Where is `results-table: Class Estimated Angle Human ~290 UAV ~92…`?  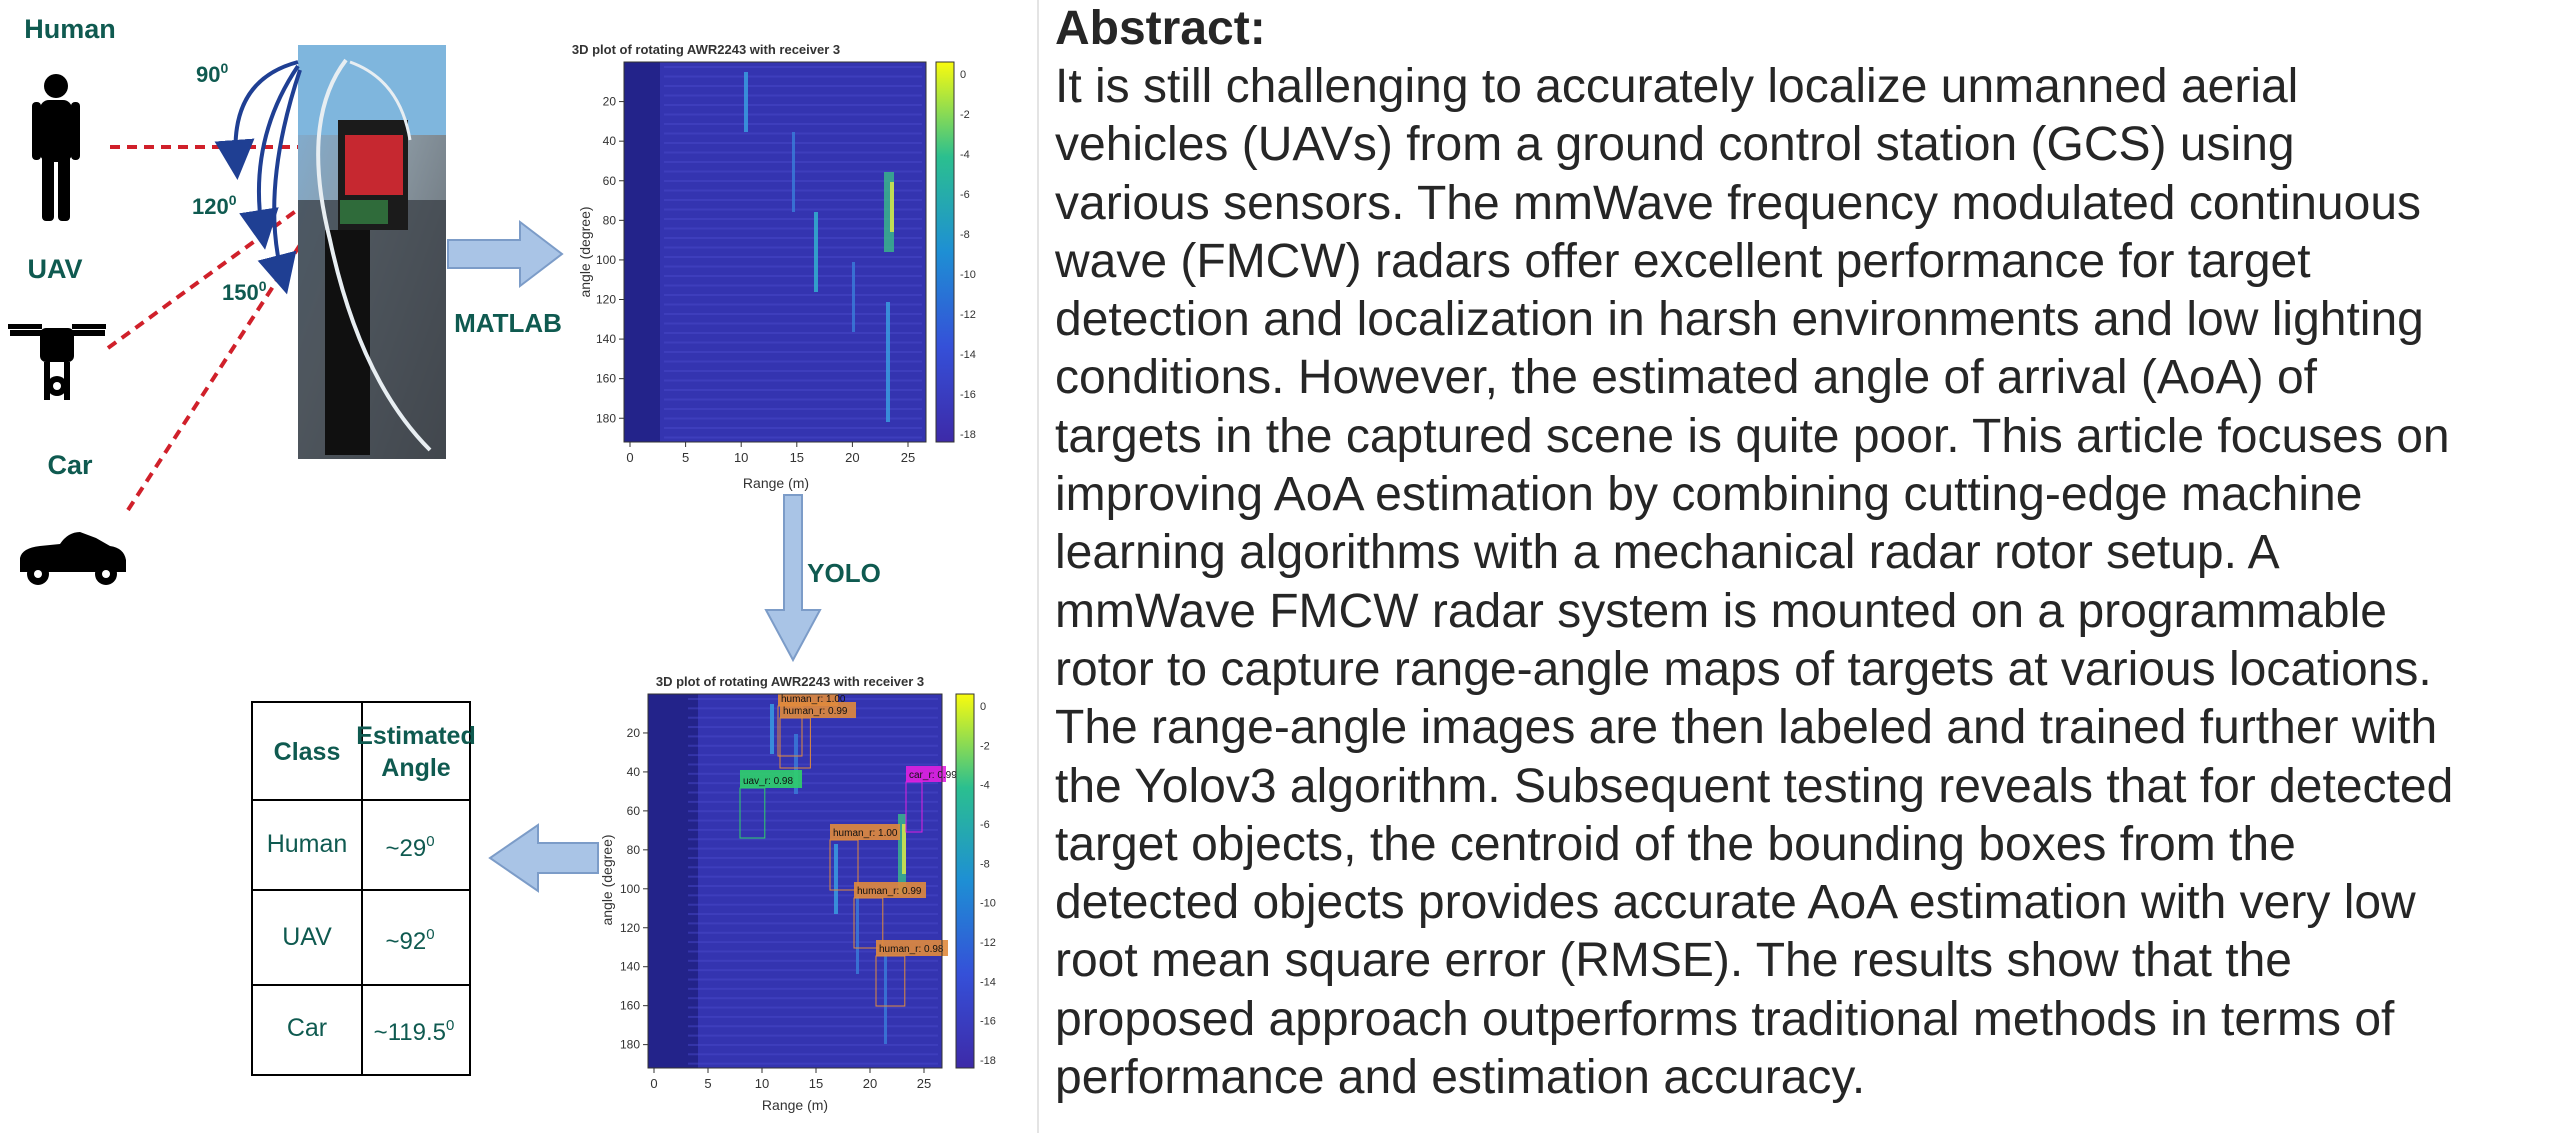
results-table: Class Estimated Angle Human ~290 UAV ~92… is located at coordinates (363, 888).